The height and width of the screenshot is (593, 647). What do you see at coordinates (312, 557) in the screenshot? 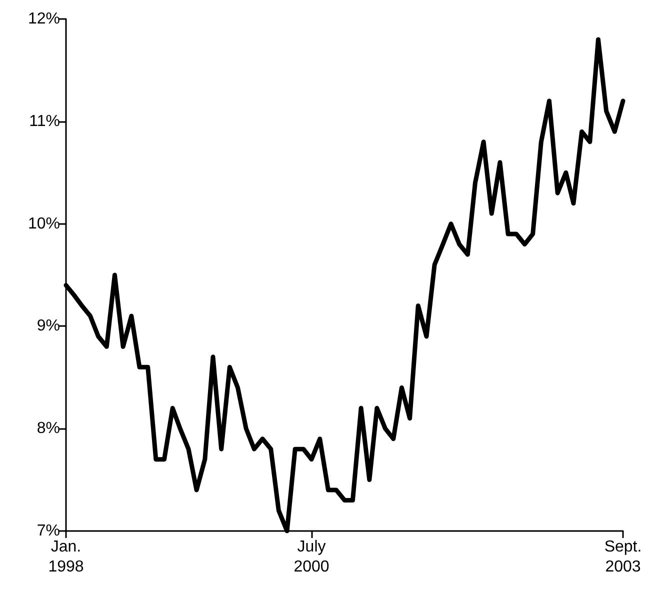
I see `x-tick-label: July 2000` at bounding box center [312, 557].